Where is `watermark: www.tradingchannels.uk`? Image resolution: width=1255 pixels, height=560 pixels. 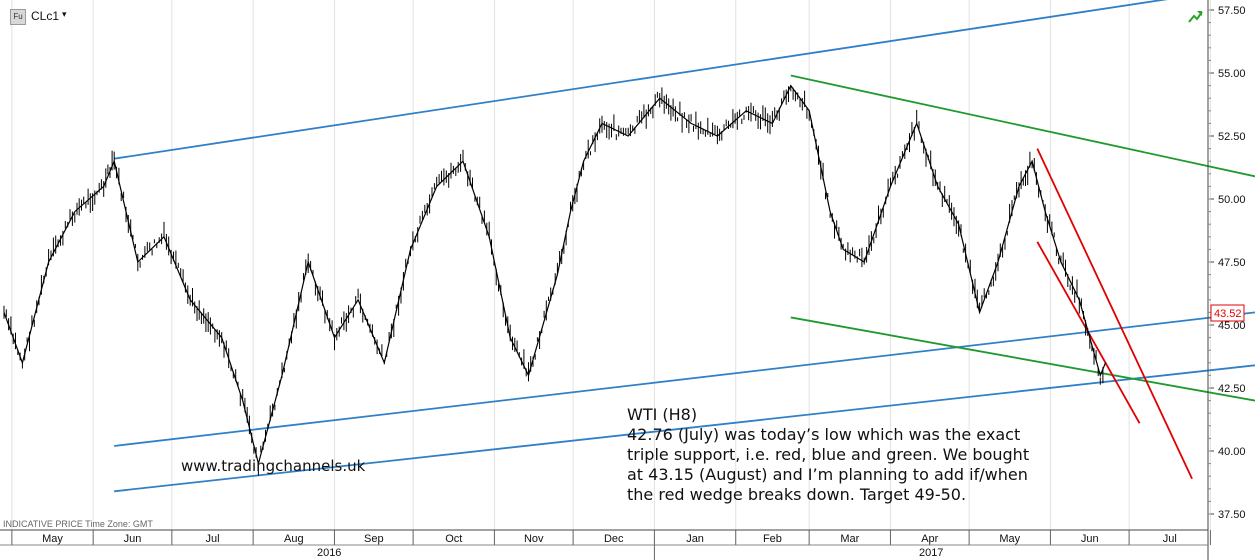 watermark: www.tradingchannels.uk is located at coordinates (273, 466).